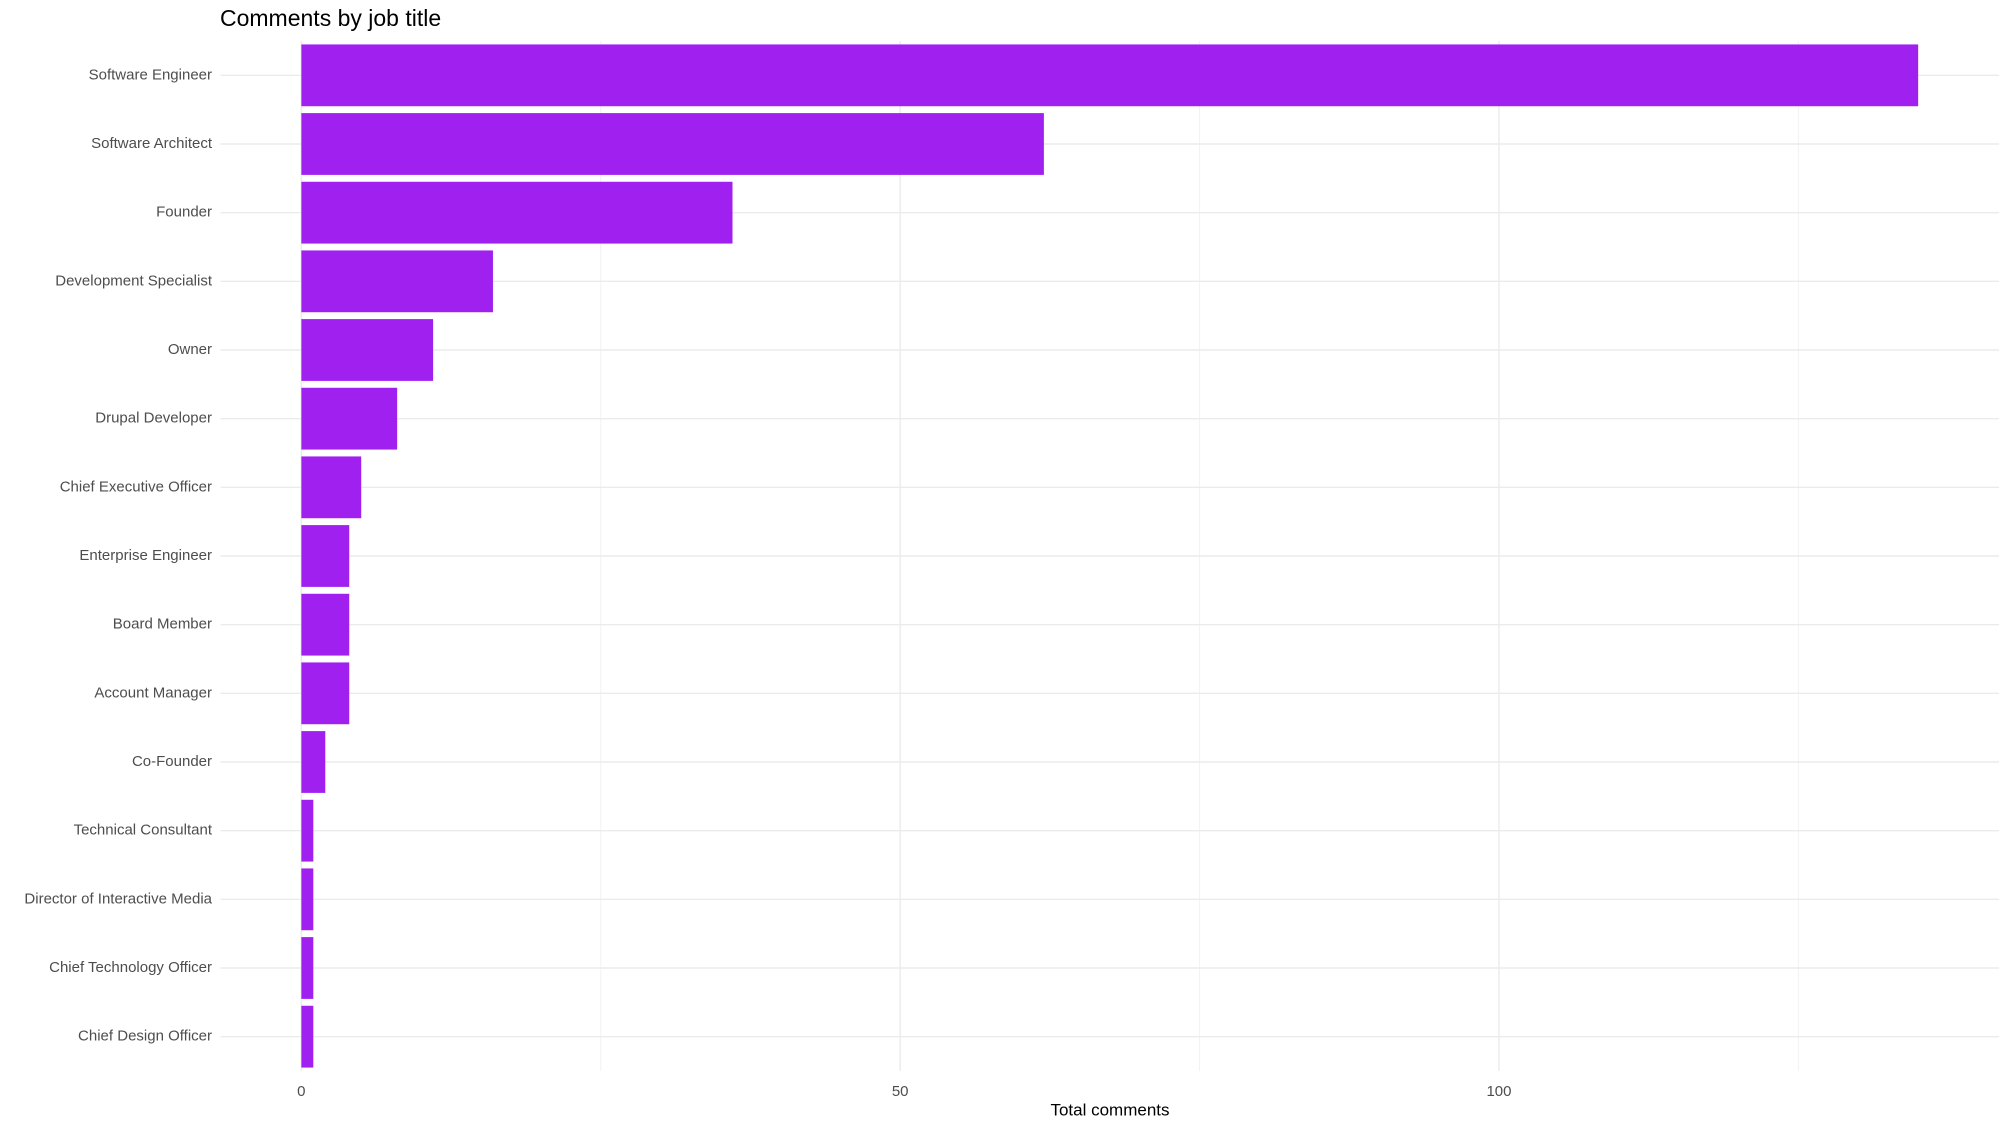 This screenshot has height=1125, width=2000. What do you see at coordinates (118, 898) in the screenshot?
I see `y-tick-label: Director of Interactive Media` at bounding box center [118, 898].